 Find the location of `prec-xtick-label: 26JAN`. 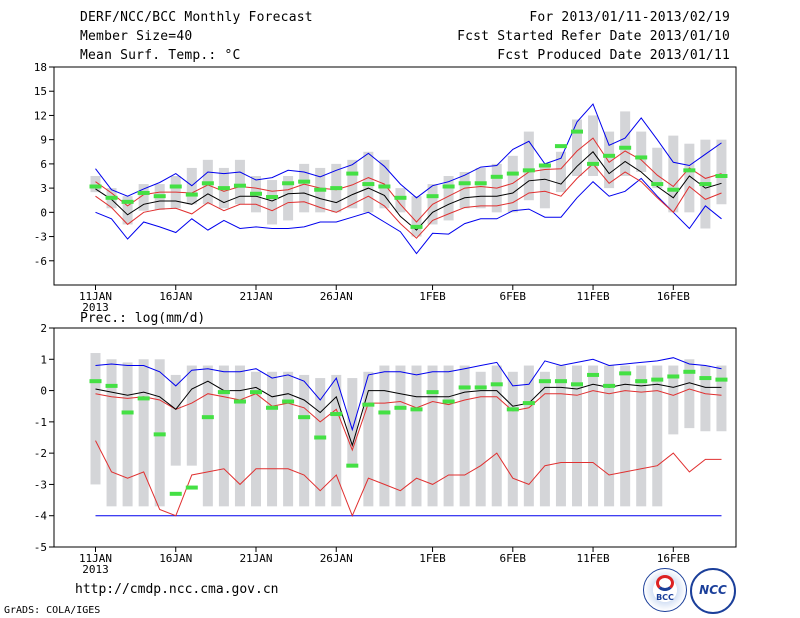

prec-xtick-label: 26JAN is located at coordinates (336, 558).